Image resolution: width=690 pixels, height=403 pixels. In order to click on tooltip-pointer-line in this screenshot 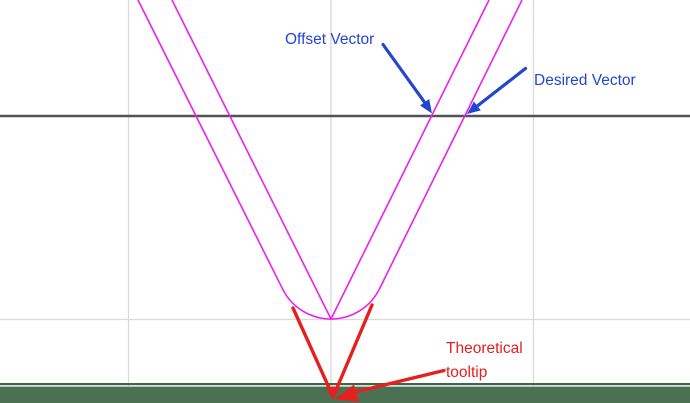, I will do `click(398, 381)`.